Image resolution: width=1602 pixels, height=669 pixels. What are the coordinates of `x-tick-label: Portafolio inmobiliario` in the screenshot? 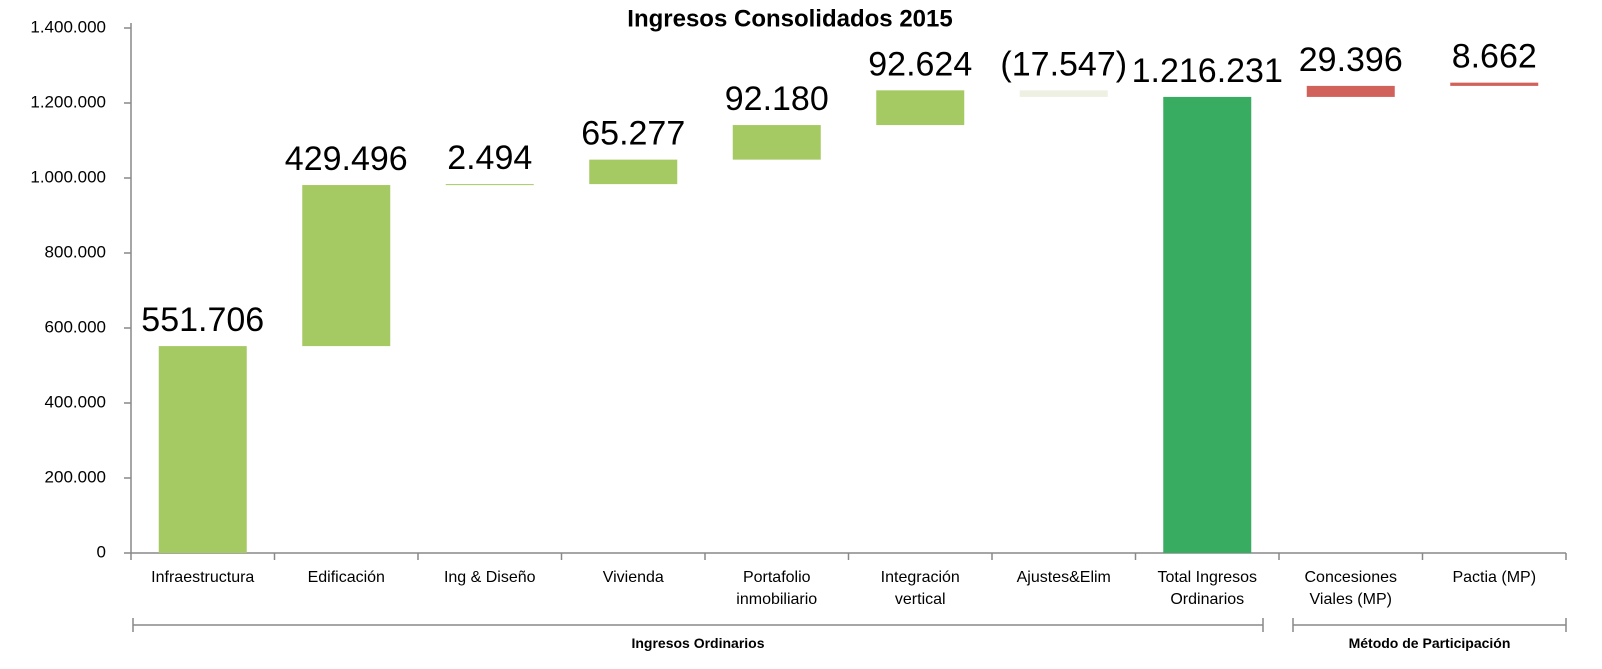 It's located at (777, 588).